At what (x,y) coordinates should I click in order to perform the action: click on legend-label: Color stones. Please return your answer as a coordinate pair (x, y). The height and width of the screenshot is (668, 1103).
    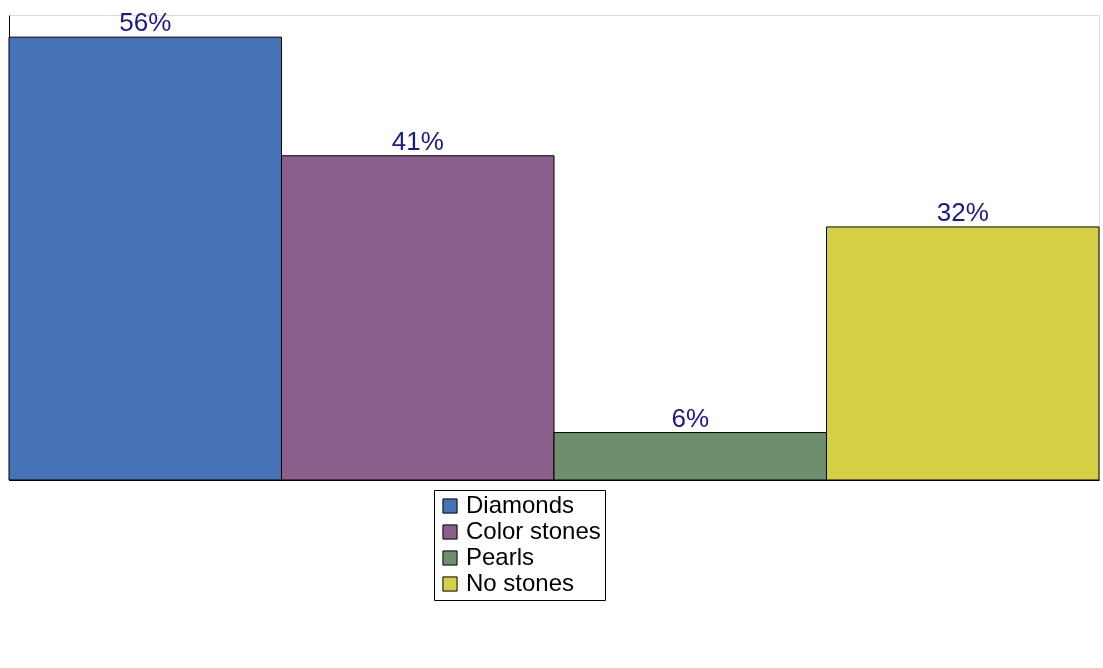
    Looking at the image, I should click on (533, 530).